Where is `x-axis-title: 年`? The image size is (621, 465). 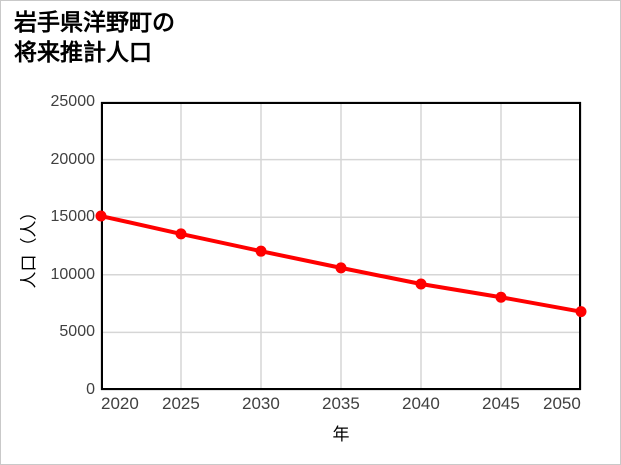 x-axis-title: 年 is located at coordinates (341, 434).